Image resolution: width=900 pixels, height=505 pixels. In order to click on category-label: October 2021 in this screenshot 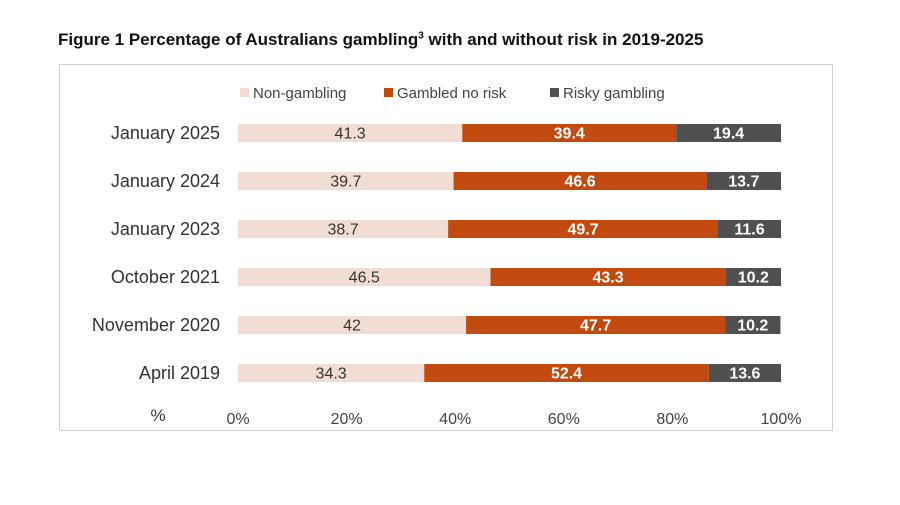, I will do `click(165, 277)`.